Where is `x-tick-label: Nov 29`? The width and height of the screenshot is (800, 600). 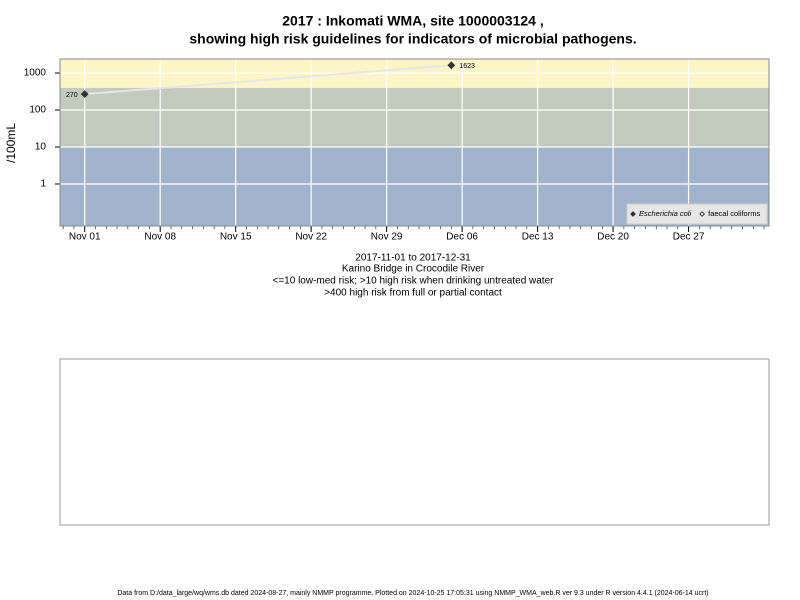
x-tick-label: Nov 29 is located at coordinates (387, 237).